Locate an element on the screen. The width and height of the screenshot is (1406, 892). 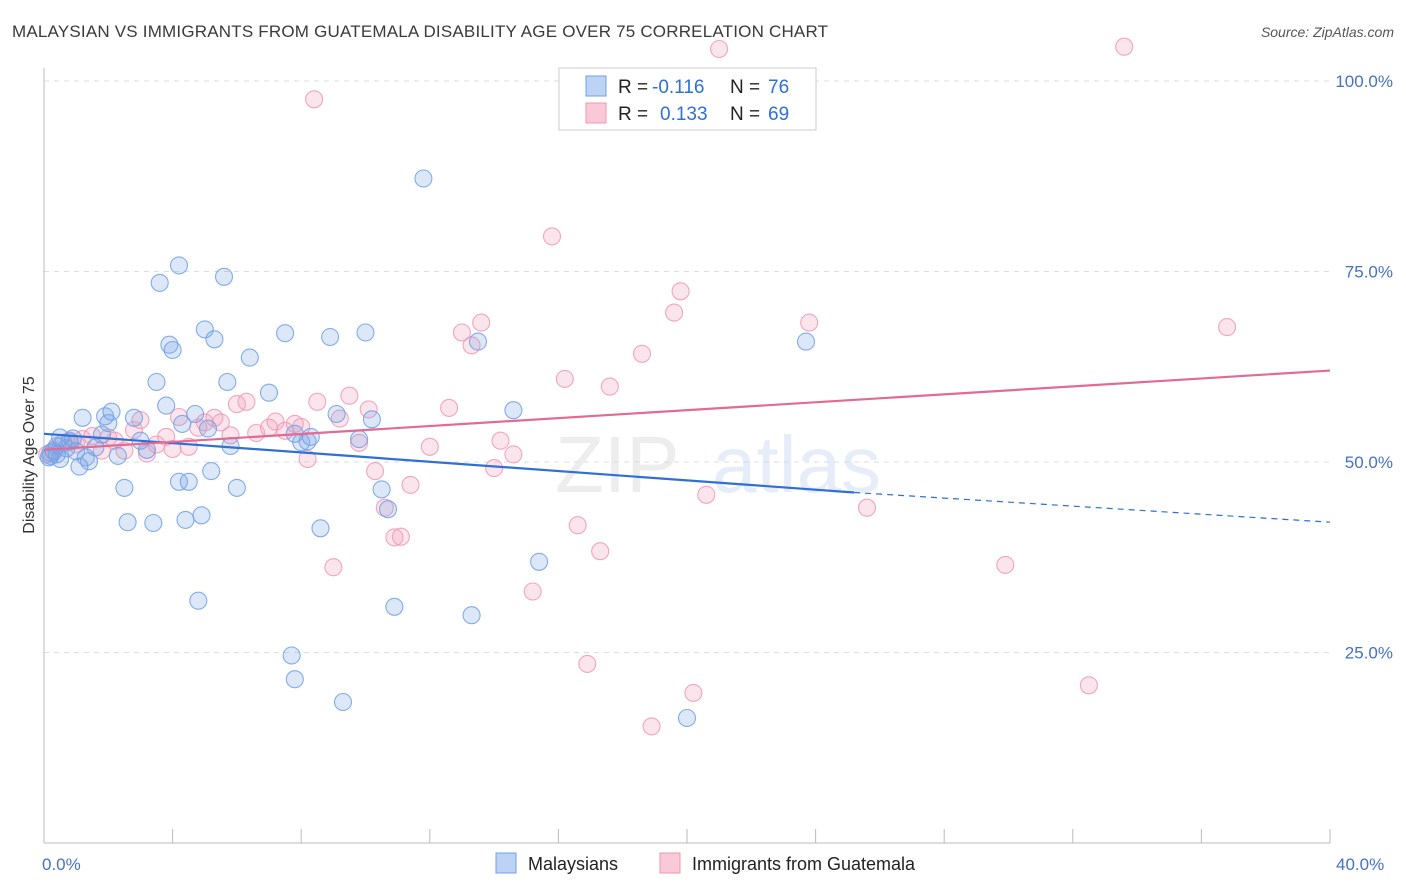
legend-n-value-2: 69 is located at coordinates (778, 114).